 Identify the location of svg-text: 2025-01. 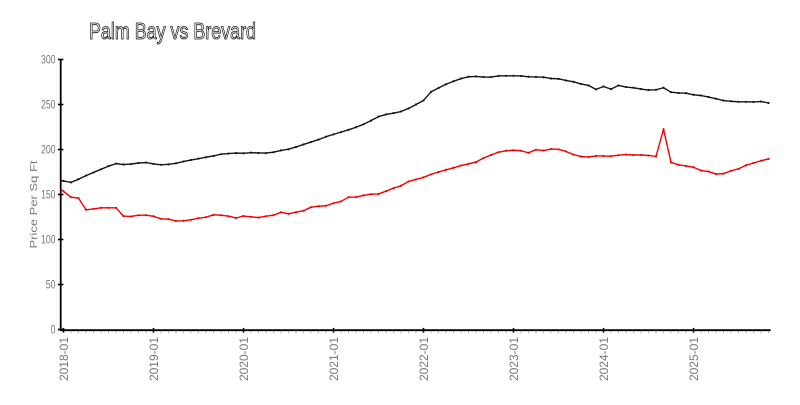
(694, 359).